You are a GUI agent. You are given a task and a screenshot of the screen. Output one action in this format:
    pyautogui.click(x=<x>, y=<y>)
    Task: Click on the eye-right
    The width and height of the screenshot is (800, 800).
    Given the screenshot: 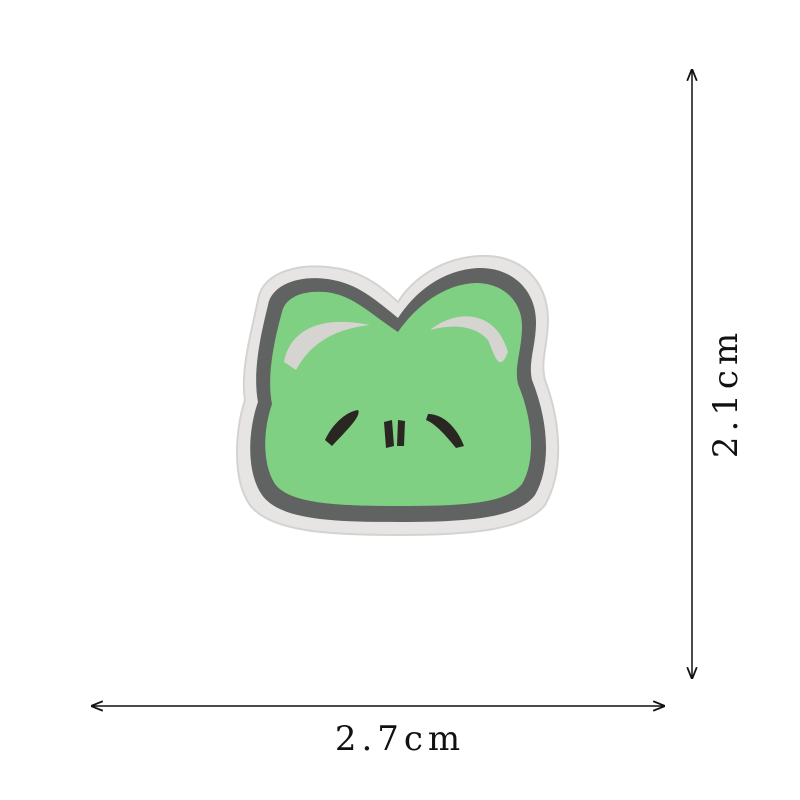 What is the action you would take?
    pyautogui.click(x=445, y=431)
    